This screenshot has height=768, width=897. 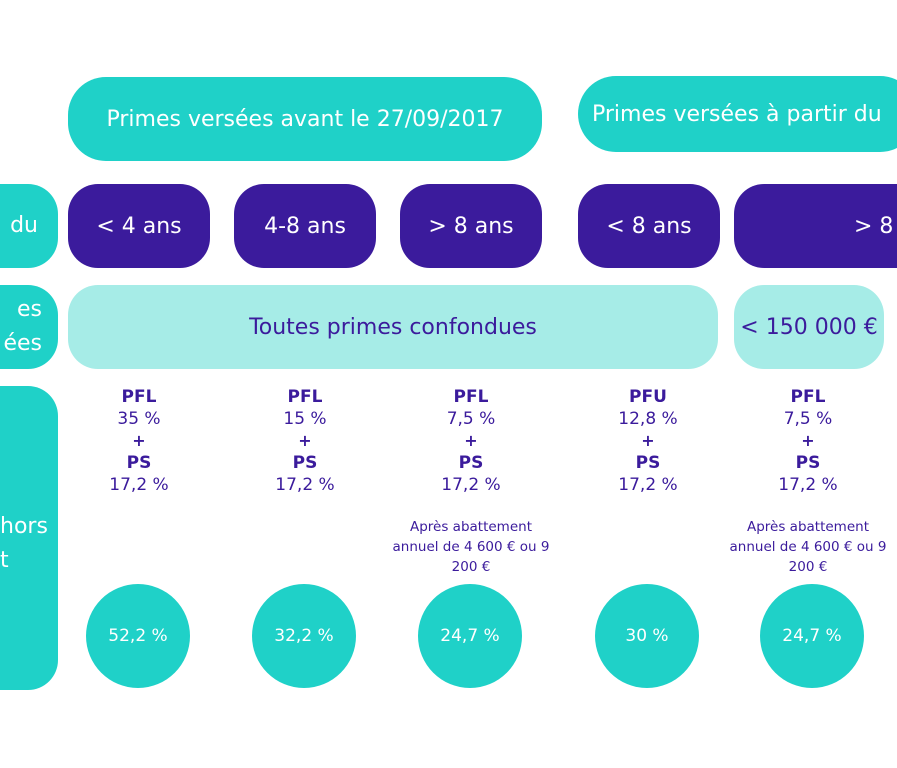 What do you see at coordinates (22, 343) in the screenshot?
I see `row-label-primes-line2: ées` at bounding box center [22, 343].